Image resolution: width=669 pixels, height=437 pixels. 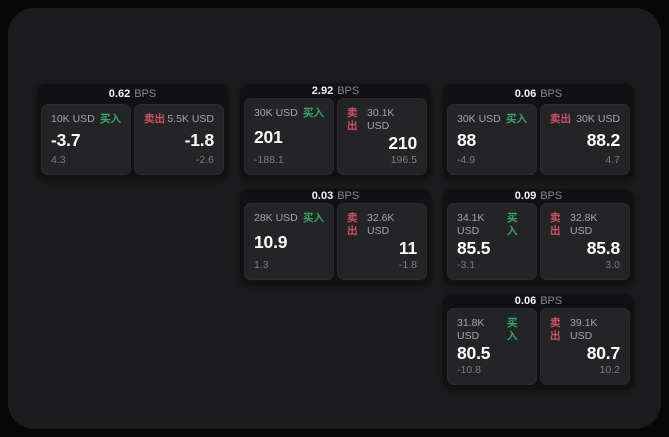 I want to click on buy-delta-value: -4.9, so click(x=466, y=160).